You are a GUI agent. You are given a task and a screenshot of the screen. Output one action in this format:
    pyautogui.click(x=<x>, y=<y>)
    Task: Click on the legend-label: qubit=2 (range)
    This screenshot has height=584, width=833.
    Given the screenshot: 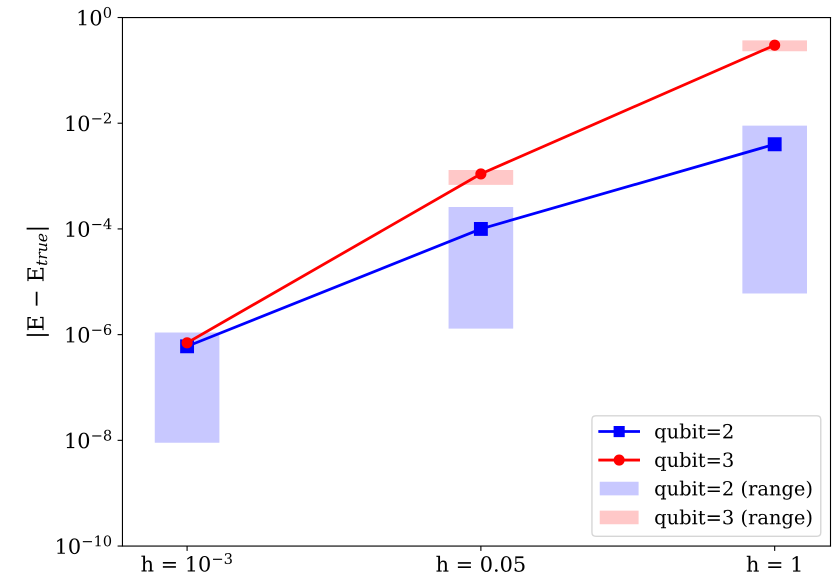 What is the action you would take?
    pyautogui.click(x=733, y=490)
    